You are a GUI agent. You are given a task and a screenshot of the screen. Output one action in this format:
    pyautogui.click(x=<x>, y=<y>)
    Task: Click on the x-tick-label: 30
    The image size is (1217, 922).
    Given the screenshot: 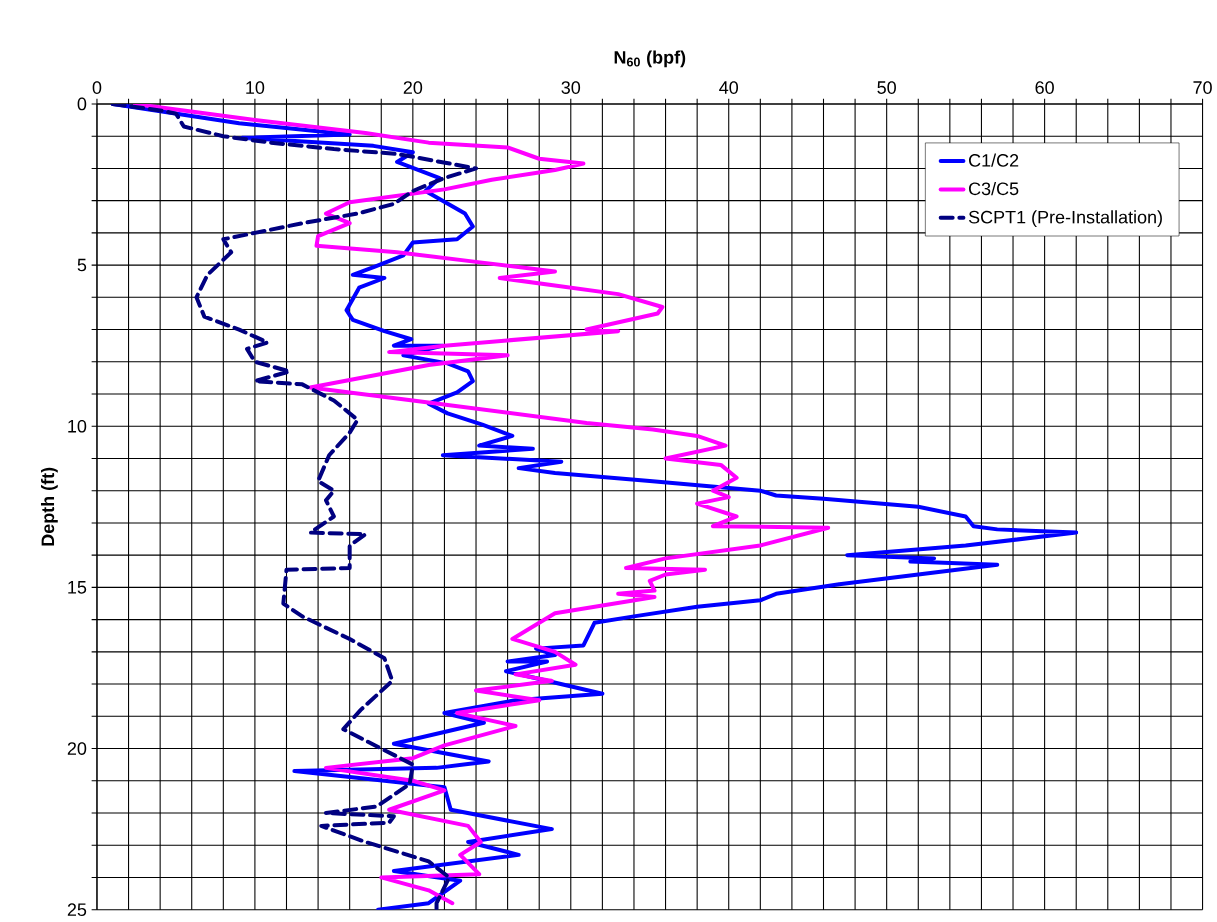 What is the action you would take?
    pyautogui.click(x=571, y=88)
    